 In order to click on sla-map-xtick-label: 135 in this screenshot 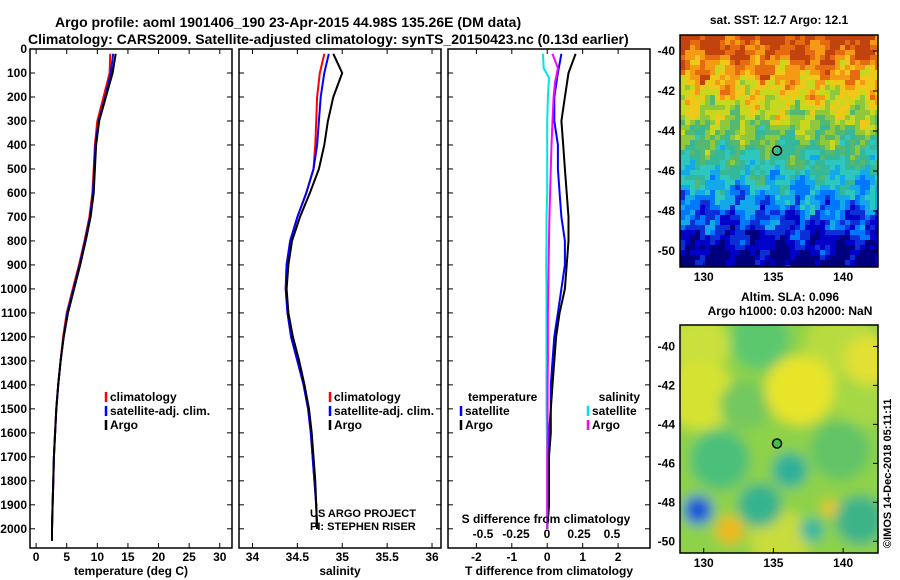, I will do `click(773, 563)`.